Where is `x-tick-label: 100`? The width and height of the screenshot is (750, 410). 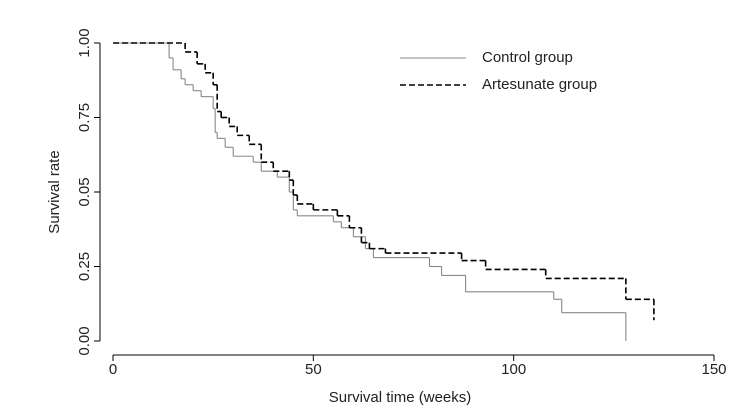 x-tick-label: 100 is located at coordinates (513, 369).